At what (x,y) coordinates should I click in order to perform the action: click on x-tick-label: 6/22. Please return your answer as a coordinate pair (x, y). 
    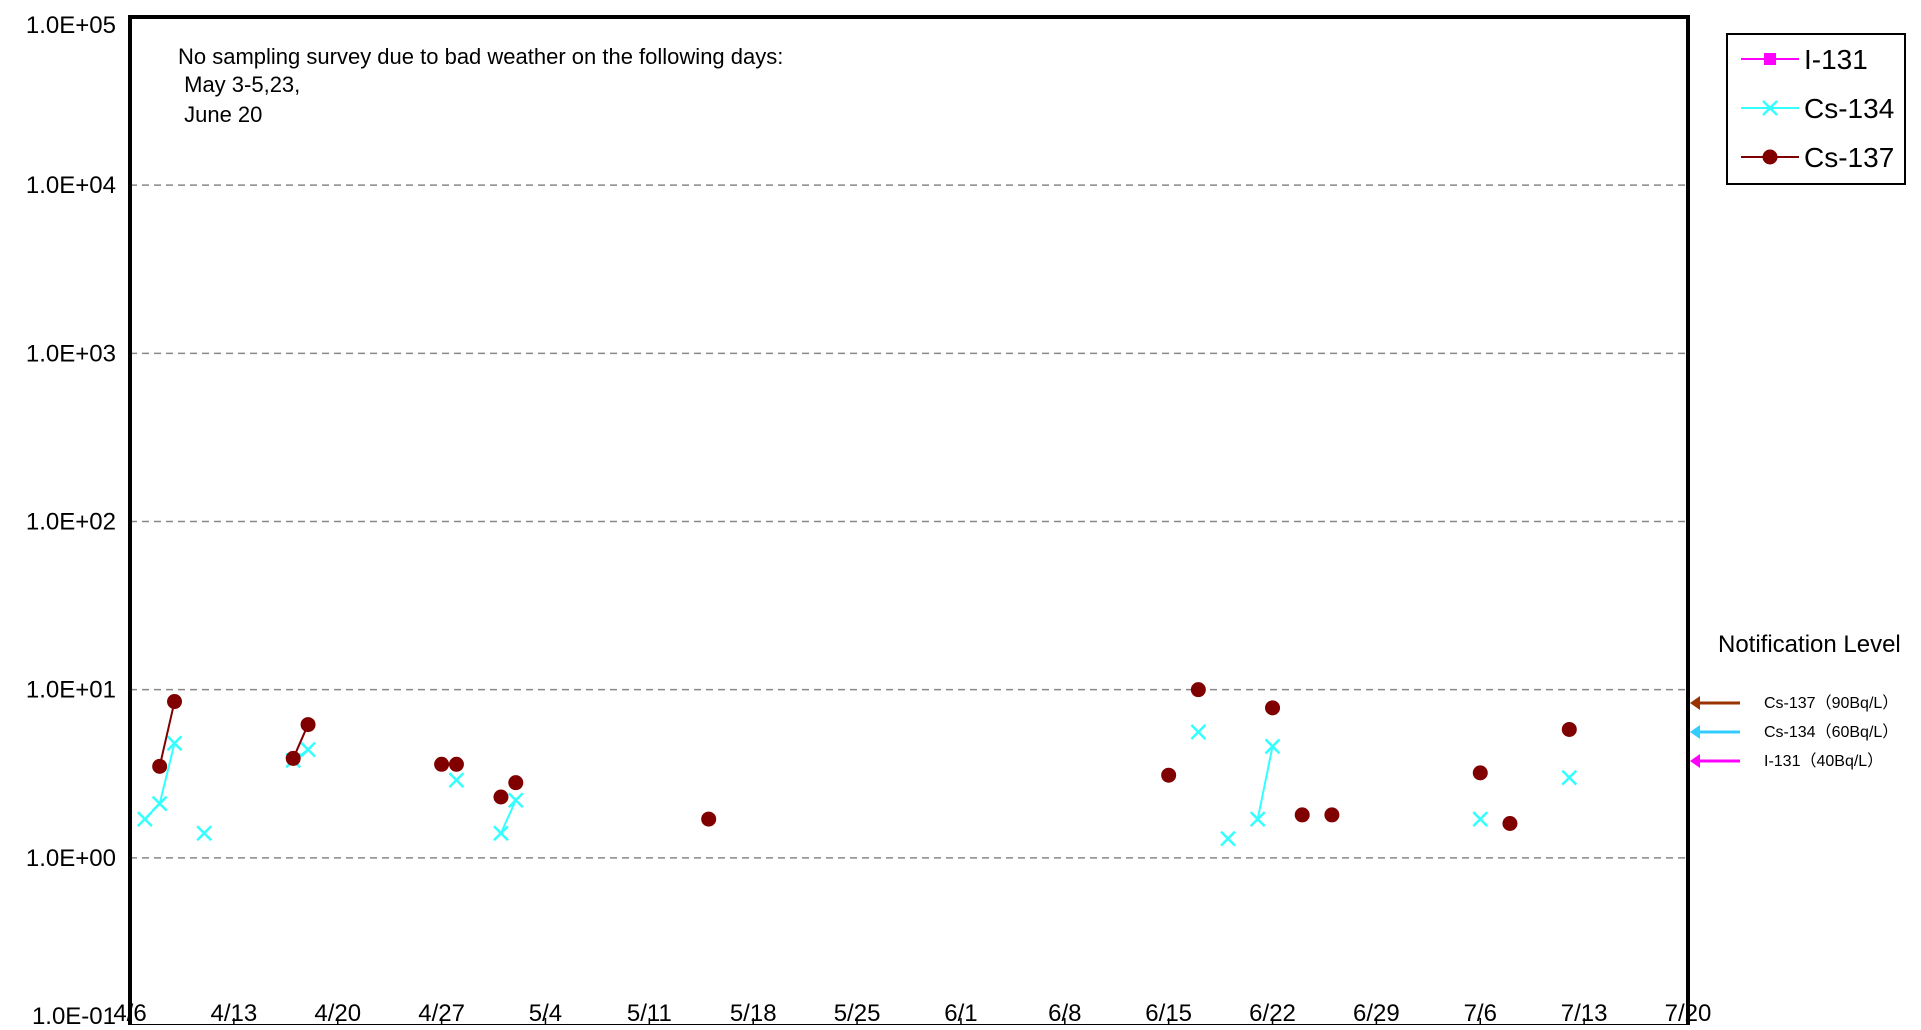
    Looking at the image, I should click on (1272, 1012).